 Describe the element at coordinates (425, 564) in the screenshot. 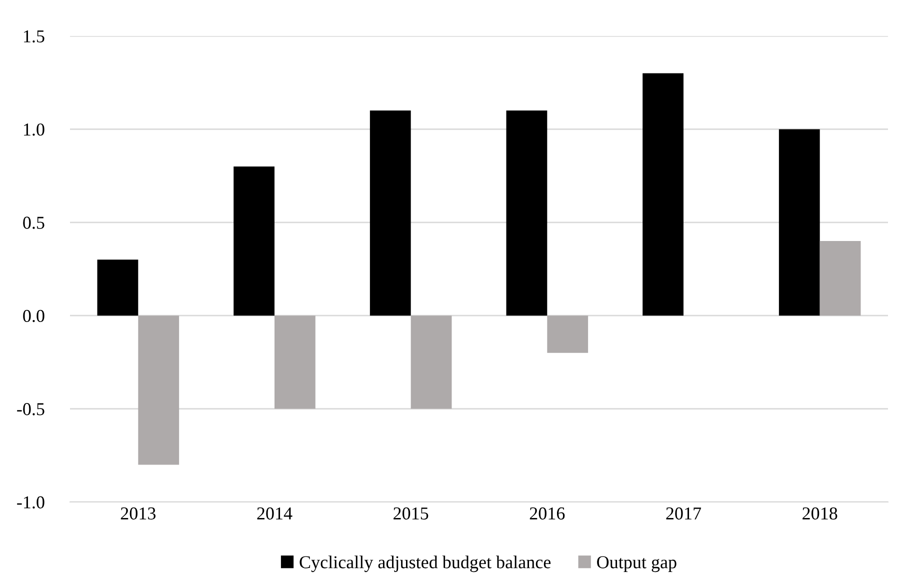

I see `legend-label: Cyclically adjusted budget balance` at that location.